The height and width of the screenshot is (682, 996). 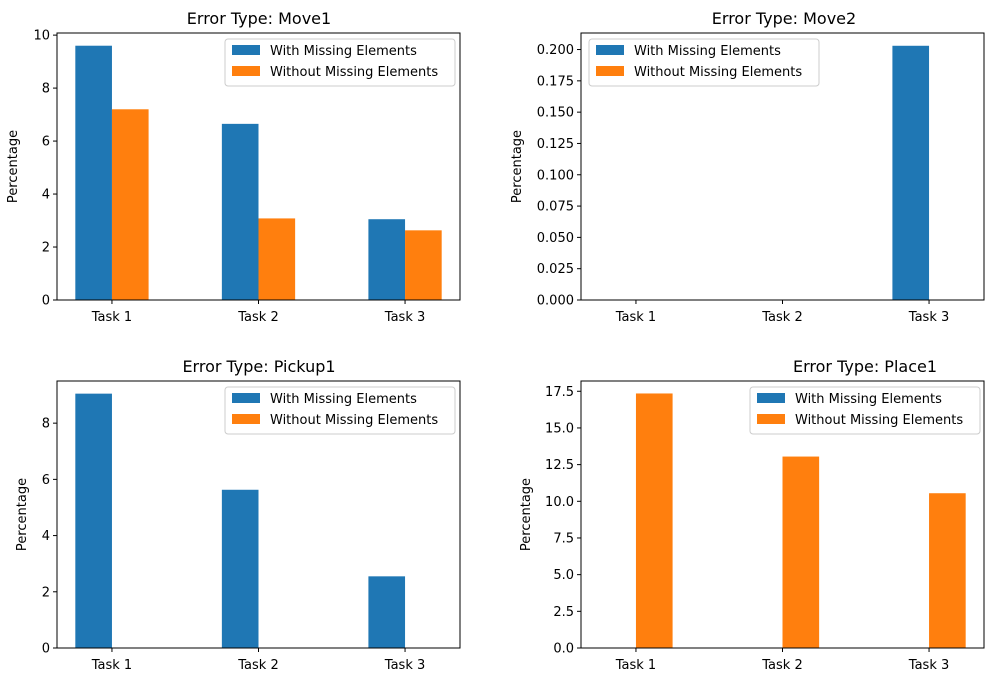 I want to click on y-tick-label: 2.5, so click(x=563, y=612).